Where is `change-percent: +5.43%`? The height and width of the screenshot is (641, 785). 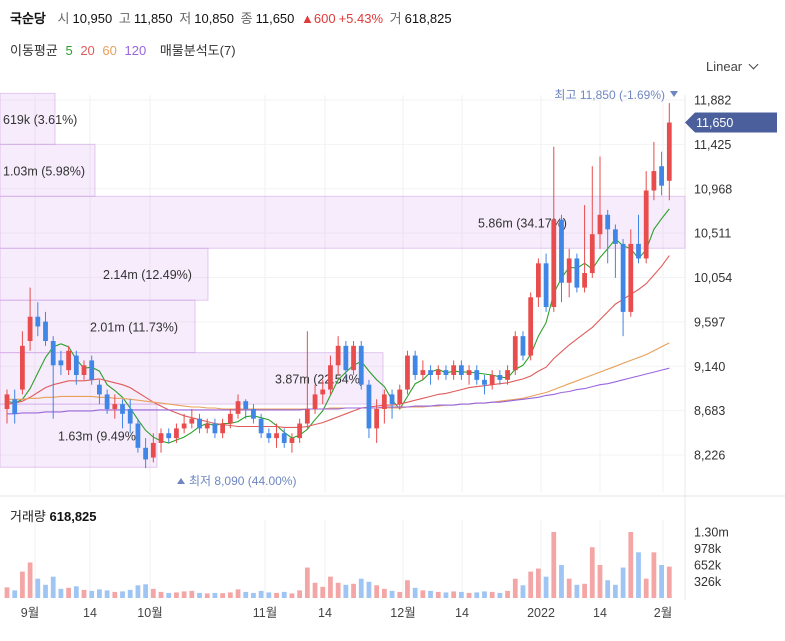 change-percent: +5.43% is located at coordinates (361, 18).